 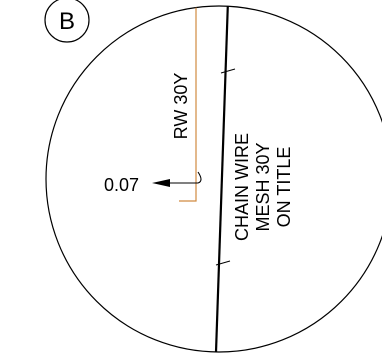 I want to click on offset-leader, so click(x=177, y=179).